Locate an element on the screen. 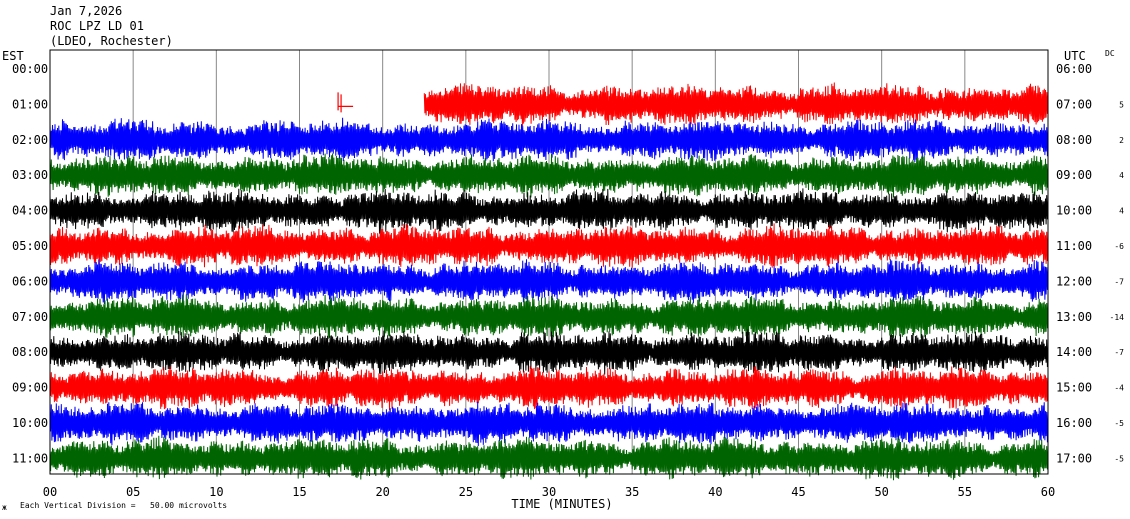 Image resolution: width=1130 pixels, height=519 pixels. est-hour-label: 07:00 is located at coordinates (30, 317).